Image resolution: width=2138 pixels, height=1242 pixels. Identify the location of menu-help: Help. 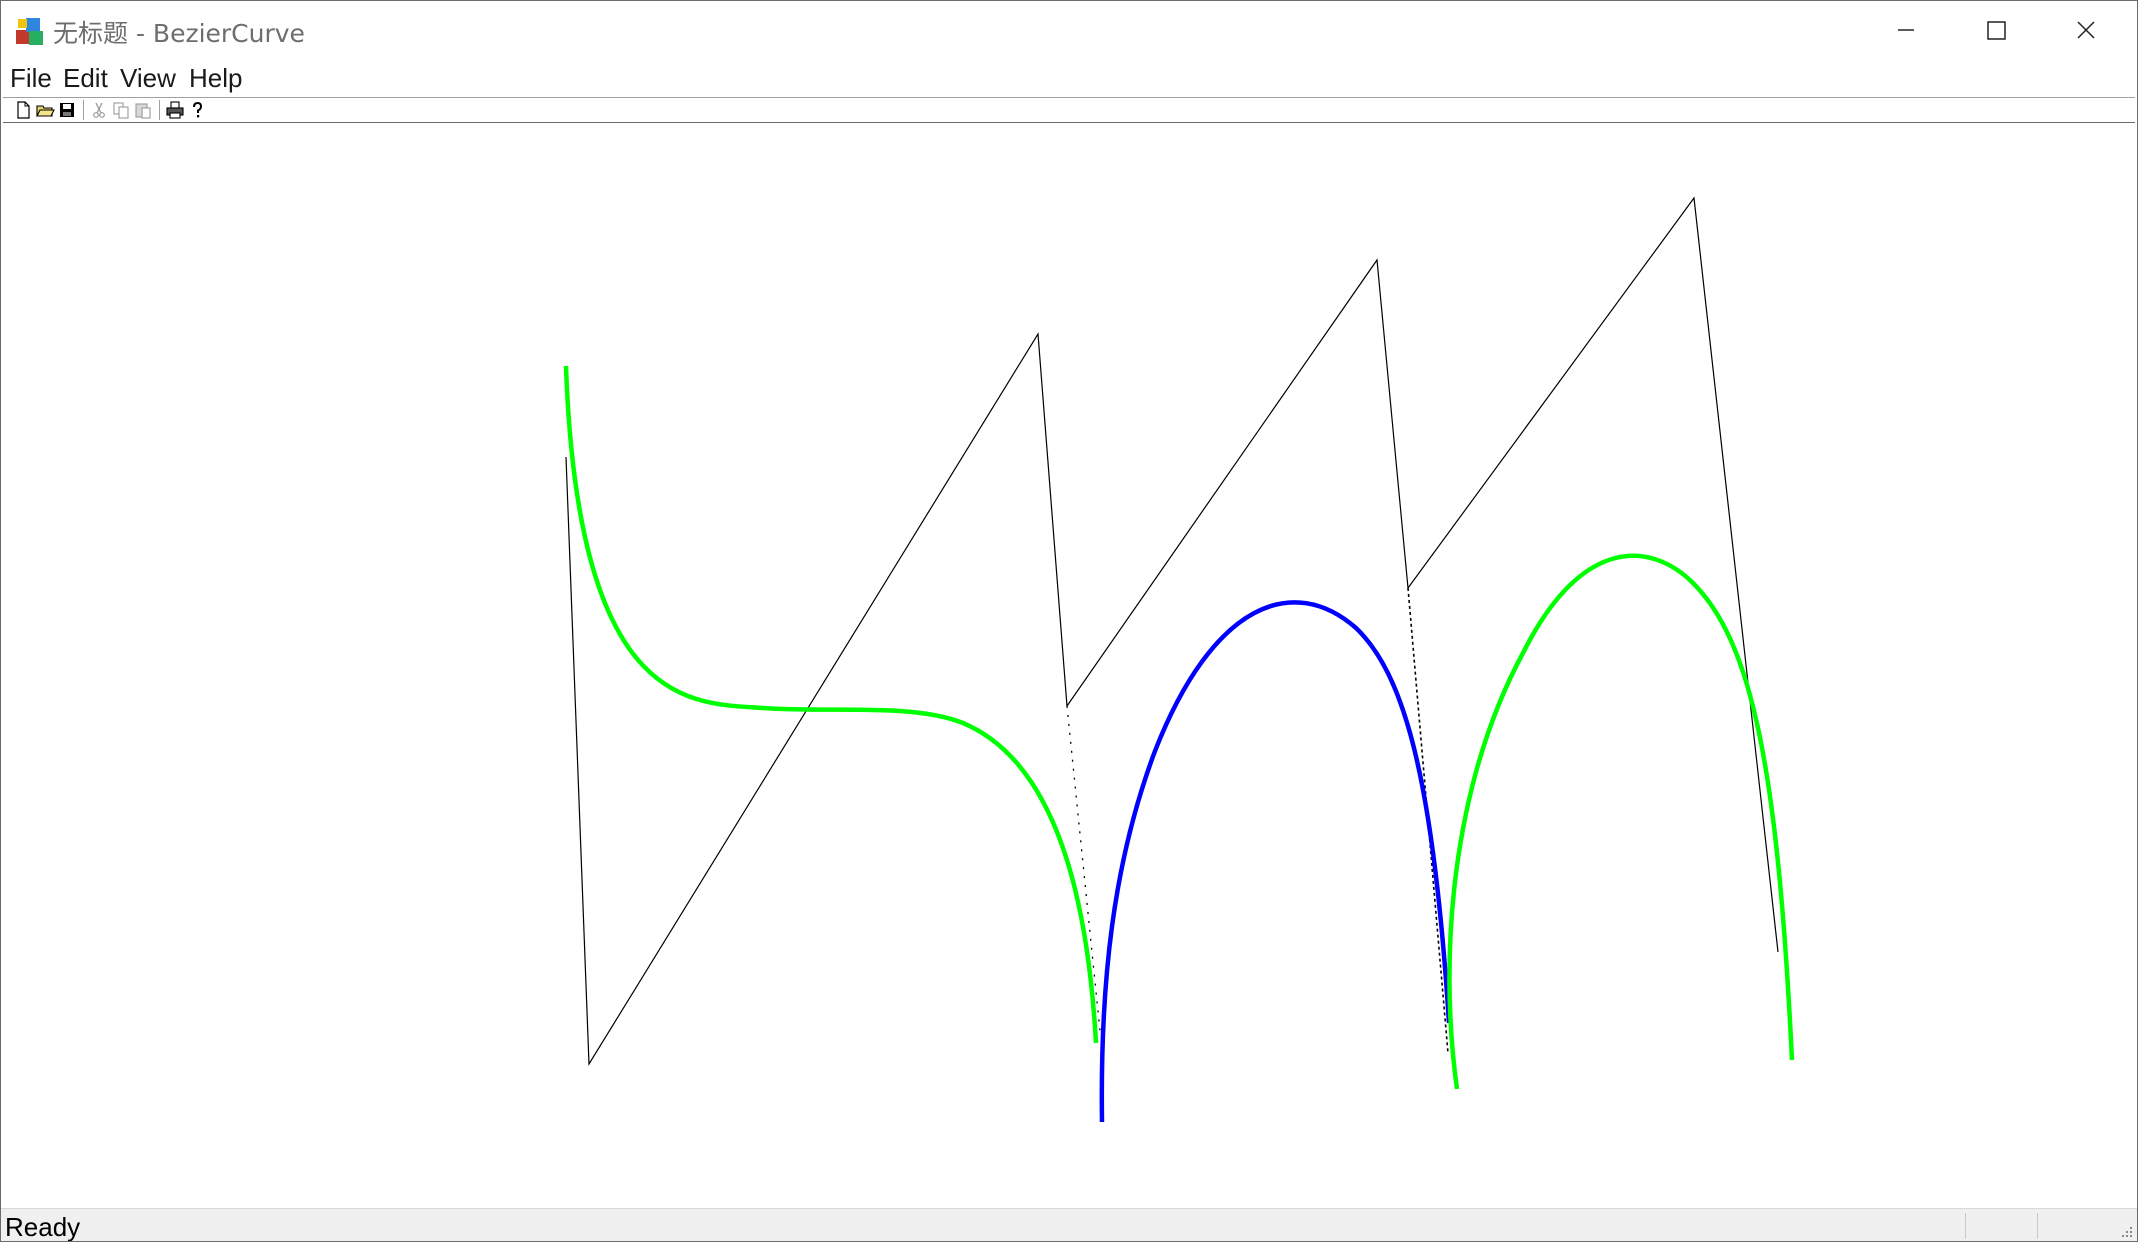
(216, 78).